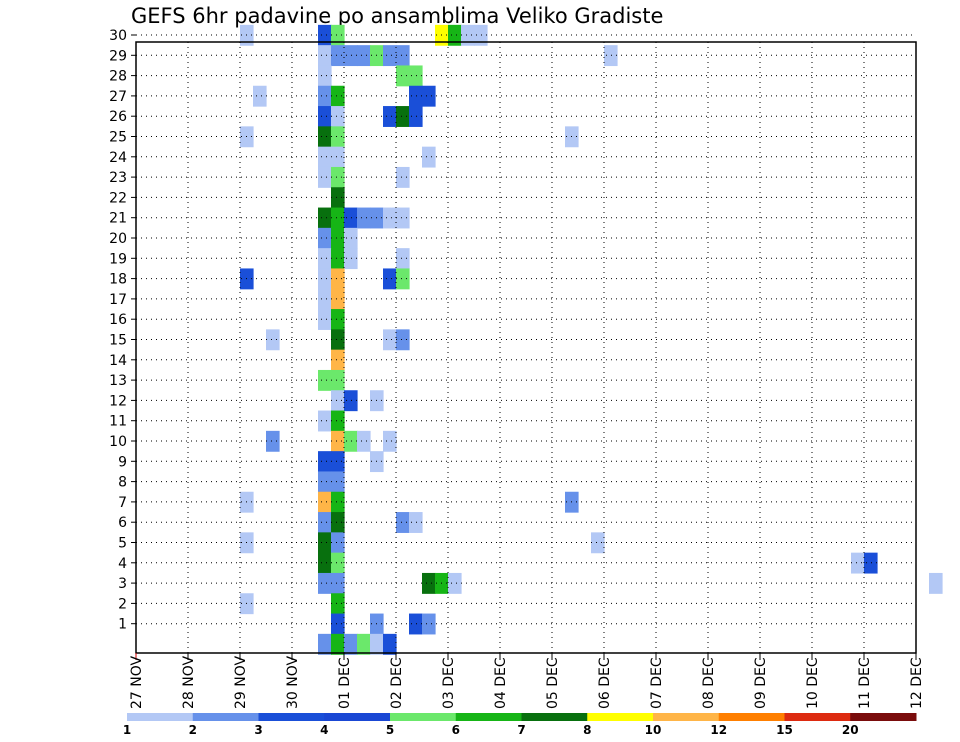 This screenshot has height=742, width=960. I want to click on colorbar-label: 4, so click(324, 730).